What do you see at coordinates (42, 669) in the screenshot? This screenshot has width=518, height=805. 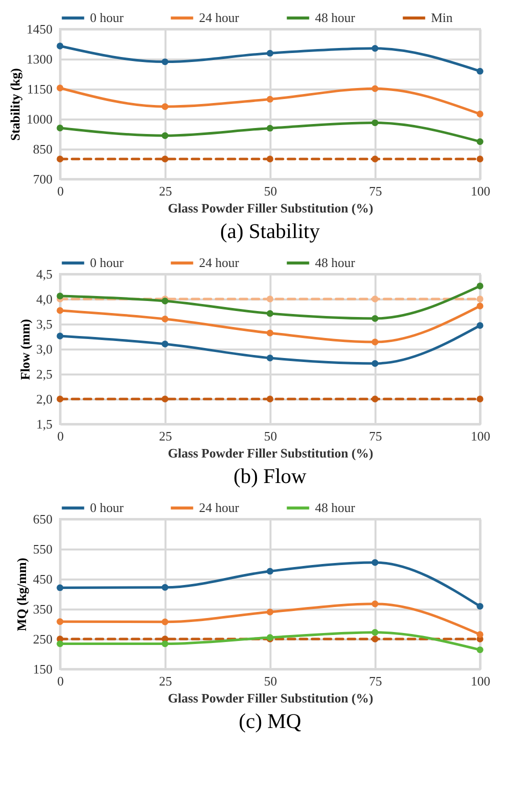 I see `y-tick-label: 150` at bounding box center [42, 669].